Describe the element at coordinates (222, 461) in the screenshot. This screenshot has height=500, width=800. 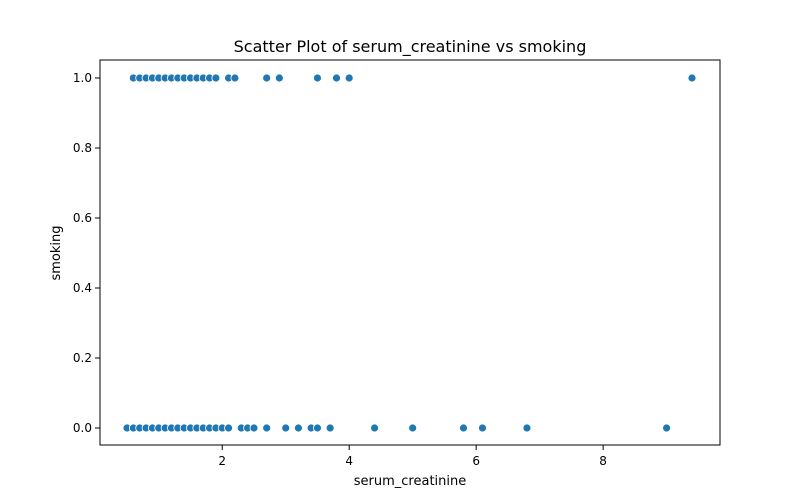
I see `x-tick-label: 2` at that location.